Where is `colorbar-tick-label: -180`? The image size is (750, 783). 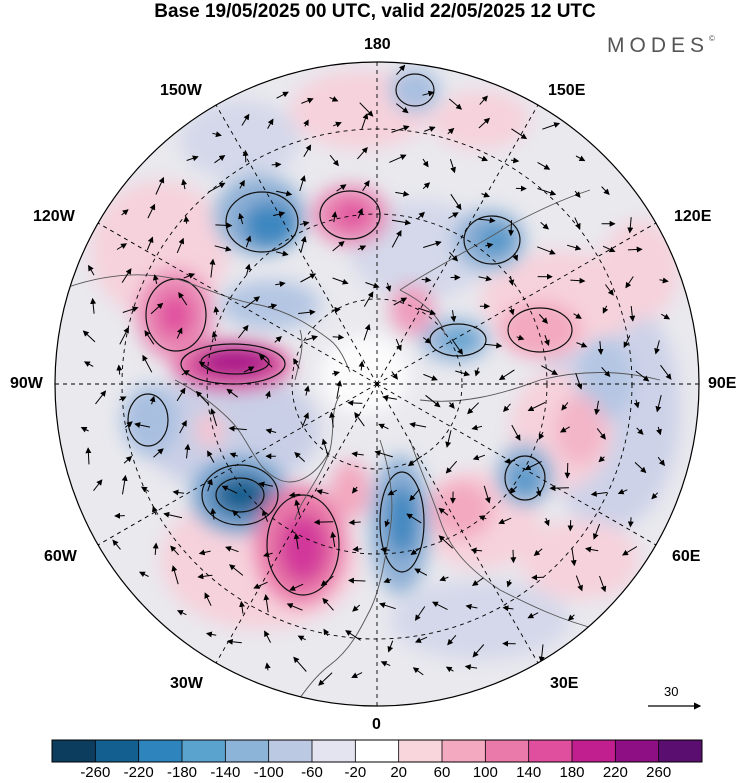
colorbar-tick-label: -180 is located at coordinates (182, 772).